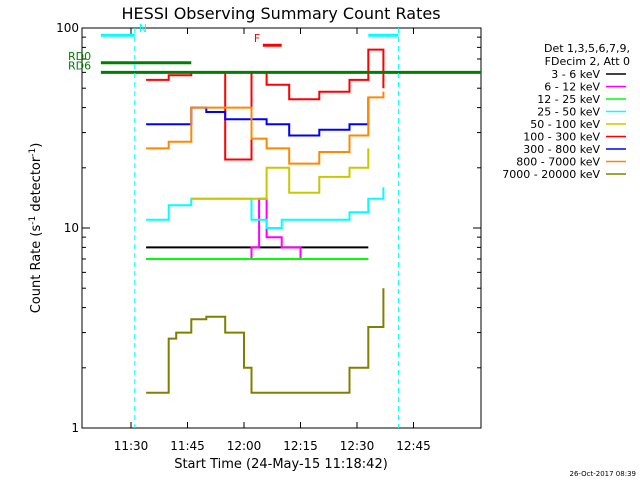  I want to click on legend-label-3: 25 - 50 keV, so click(568, 112).